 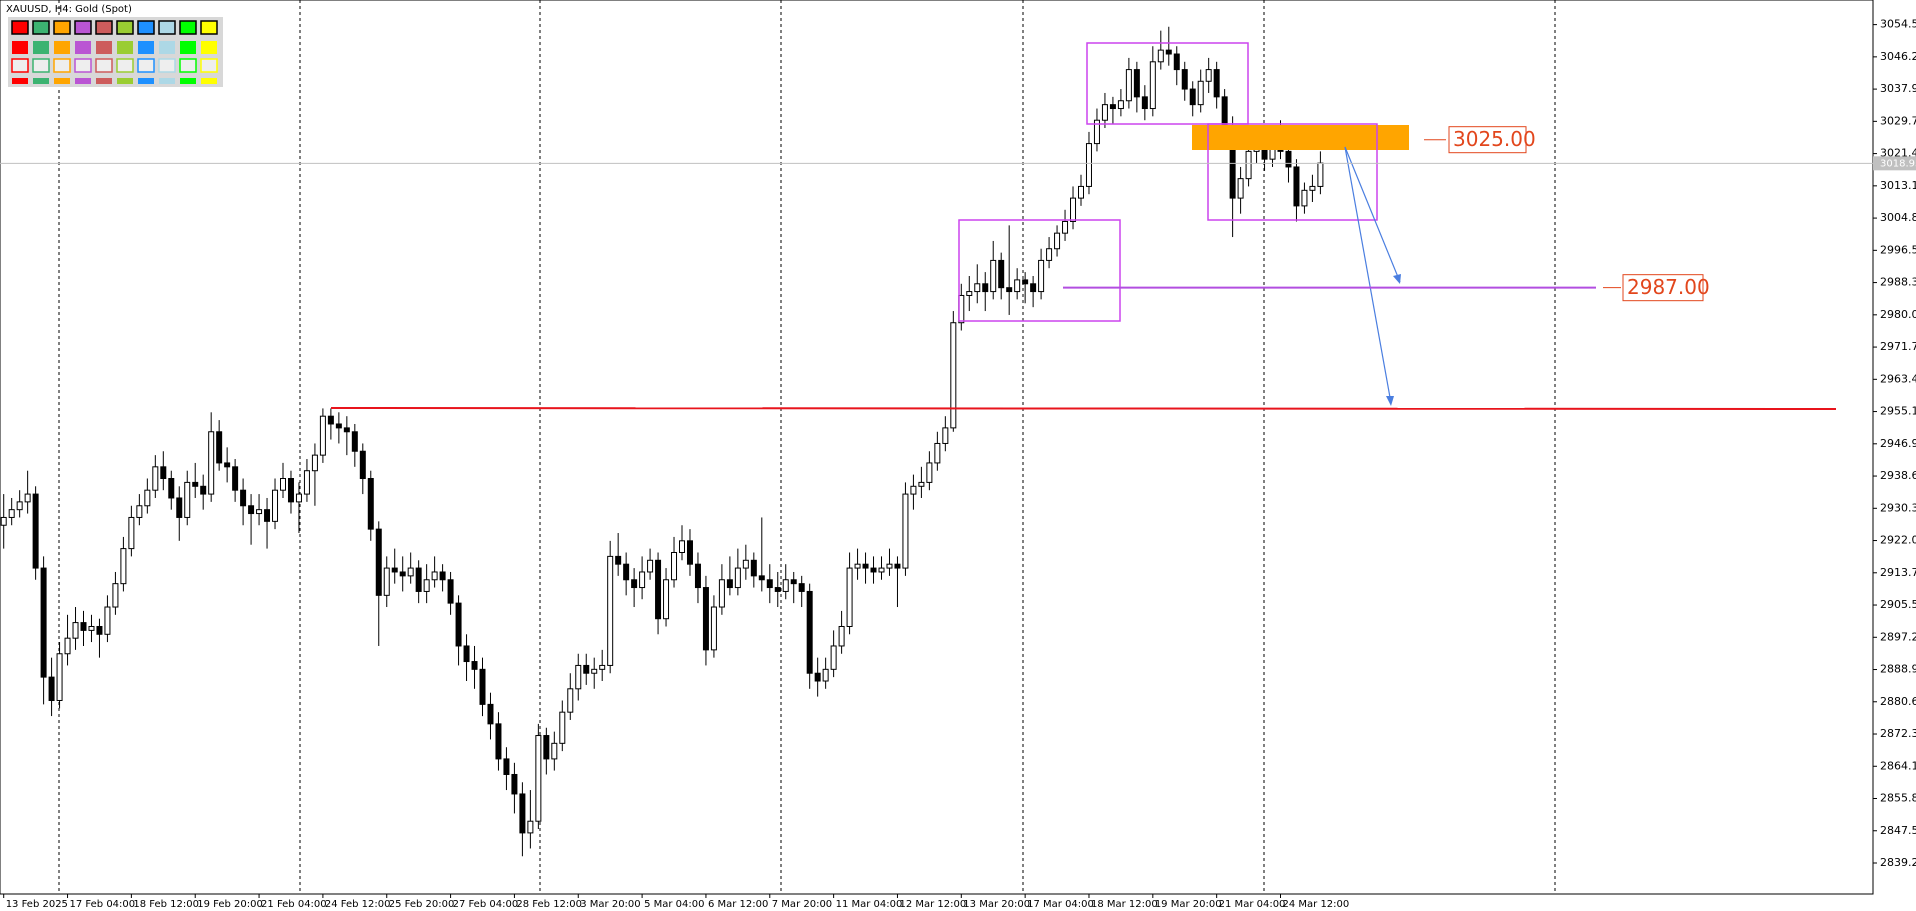 I want to click on y-tick-label: 2922.07, so click(x=1898, y=540).